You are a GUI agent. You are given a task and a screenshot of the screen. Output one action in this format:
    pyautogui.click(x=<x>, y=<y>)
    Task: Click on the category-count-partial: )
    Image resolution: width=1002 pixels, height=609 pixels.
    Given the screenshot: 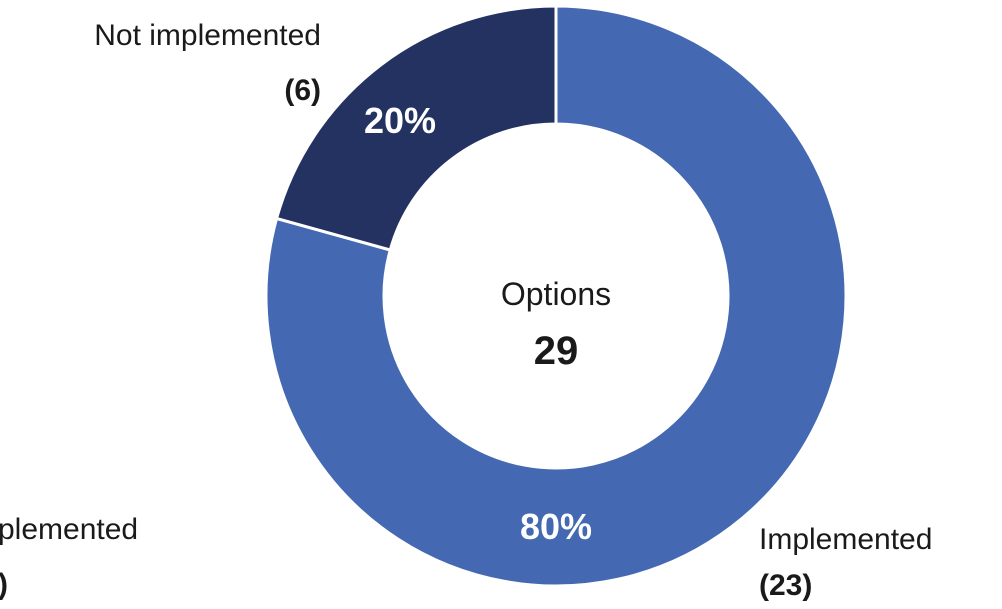 What is the action you would take?
    pyautogui.click(x=4, y=584)
    